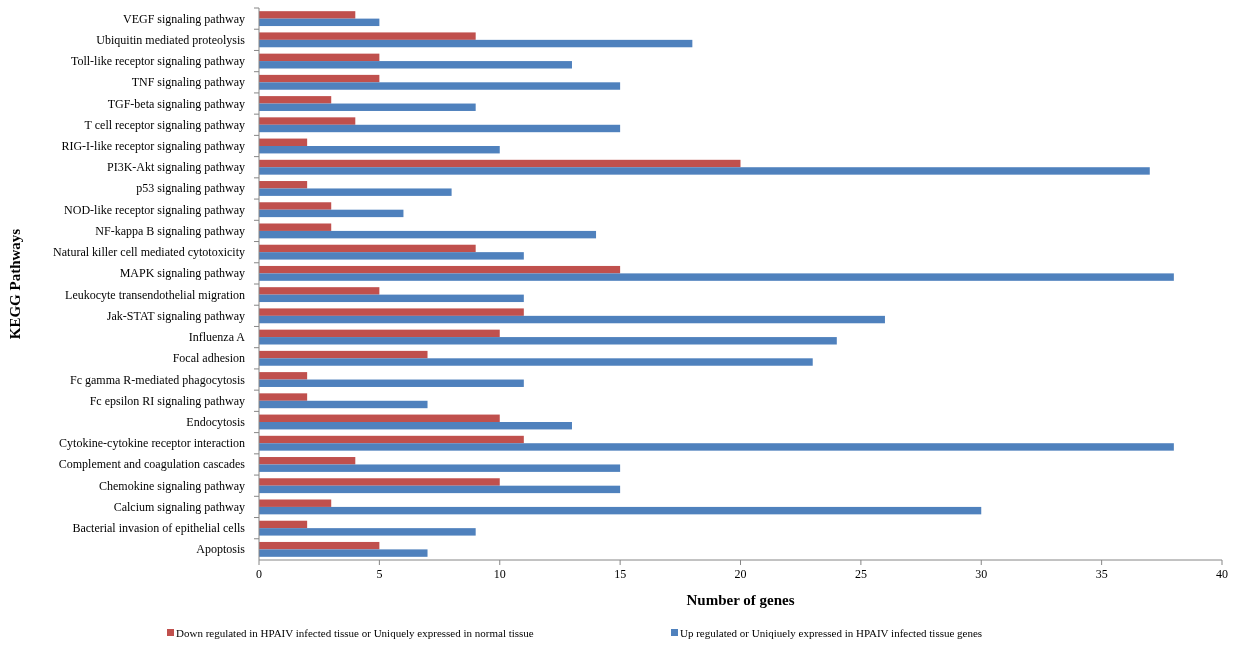 The image size is (1241, 649). Describe the element at coordinates (499, 574) in the screenshot. I see `x-tick-label: 10` at that location.